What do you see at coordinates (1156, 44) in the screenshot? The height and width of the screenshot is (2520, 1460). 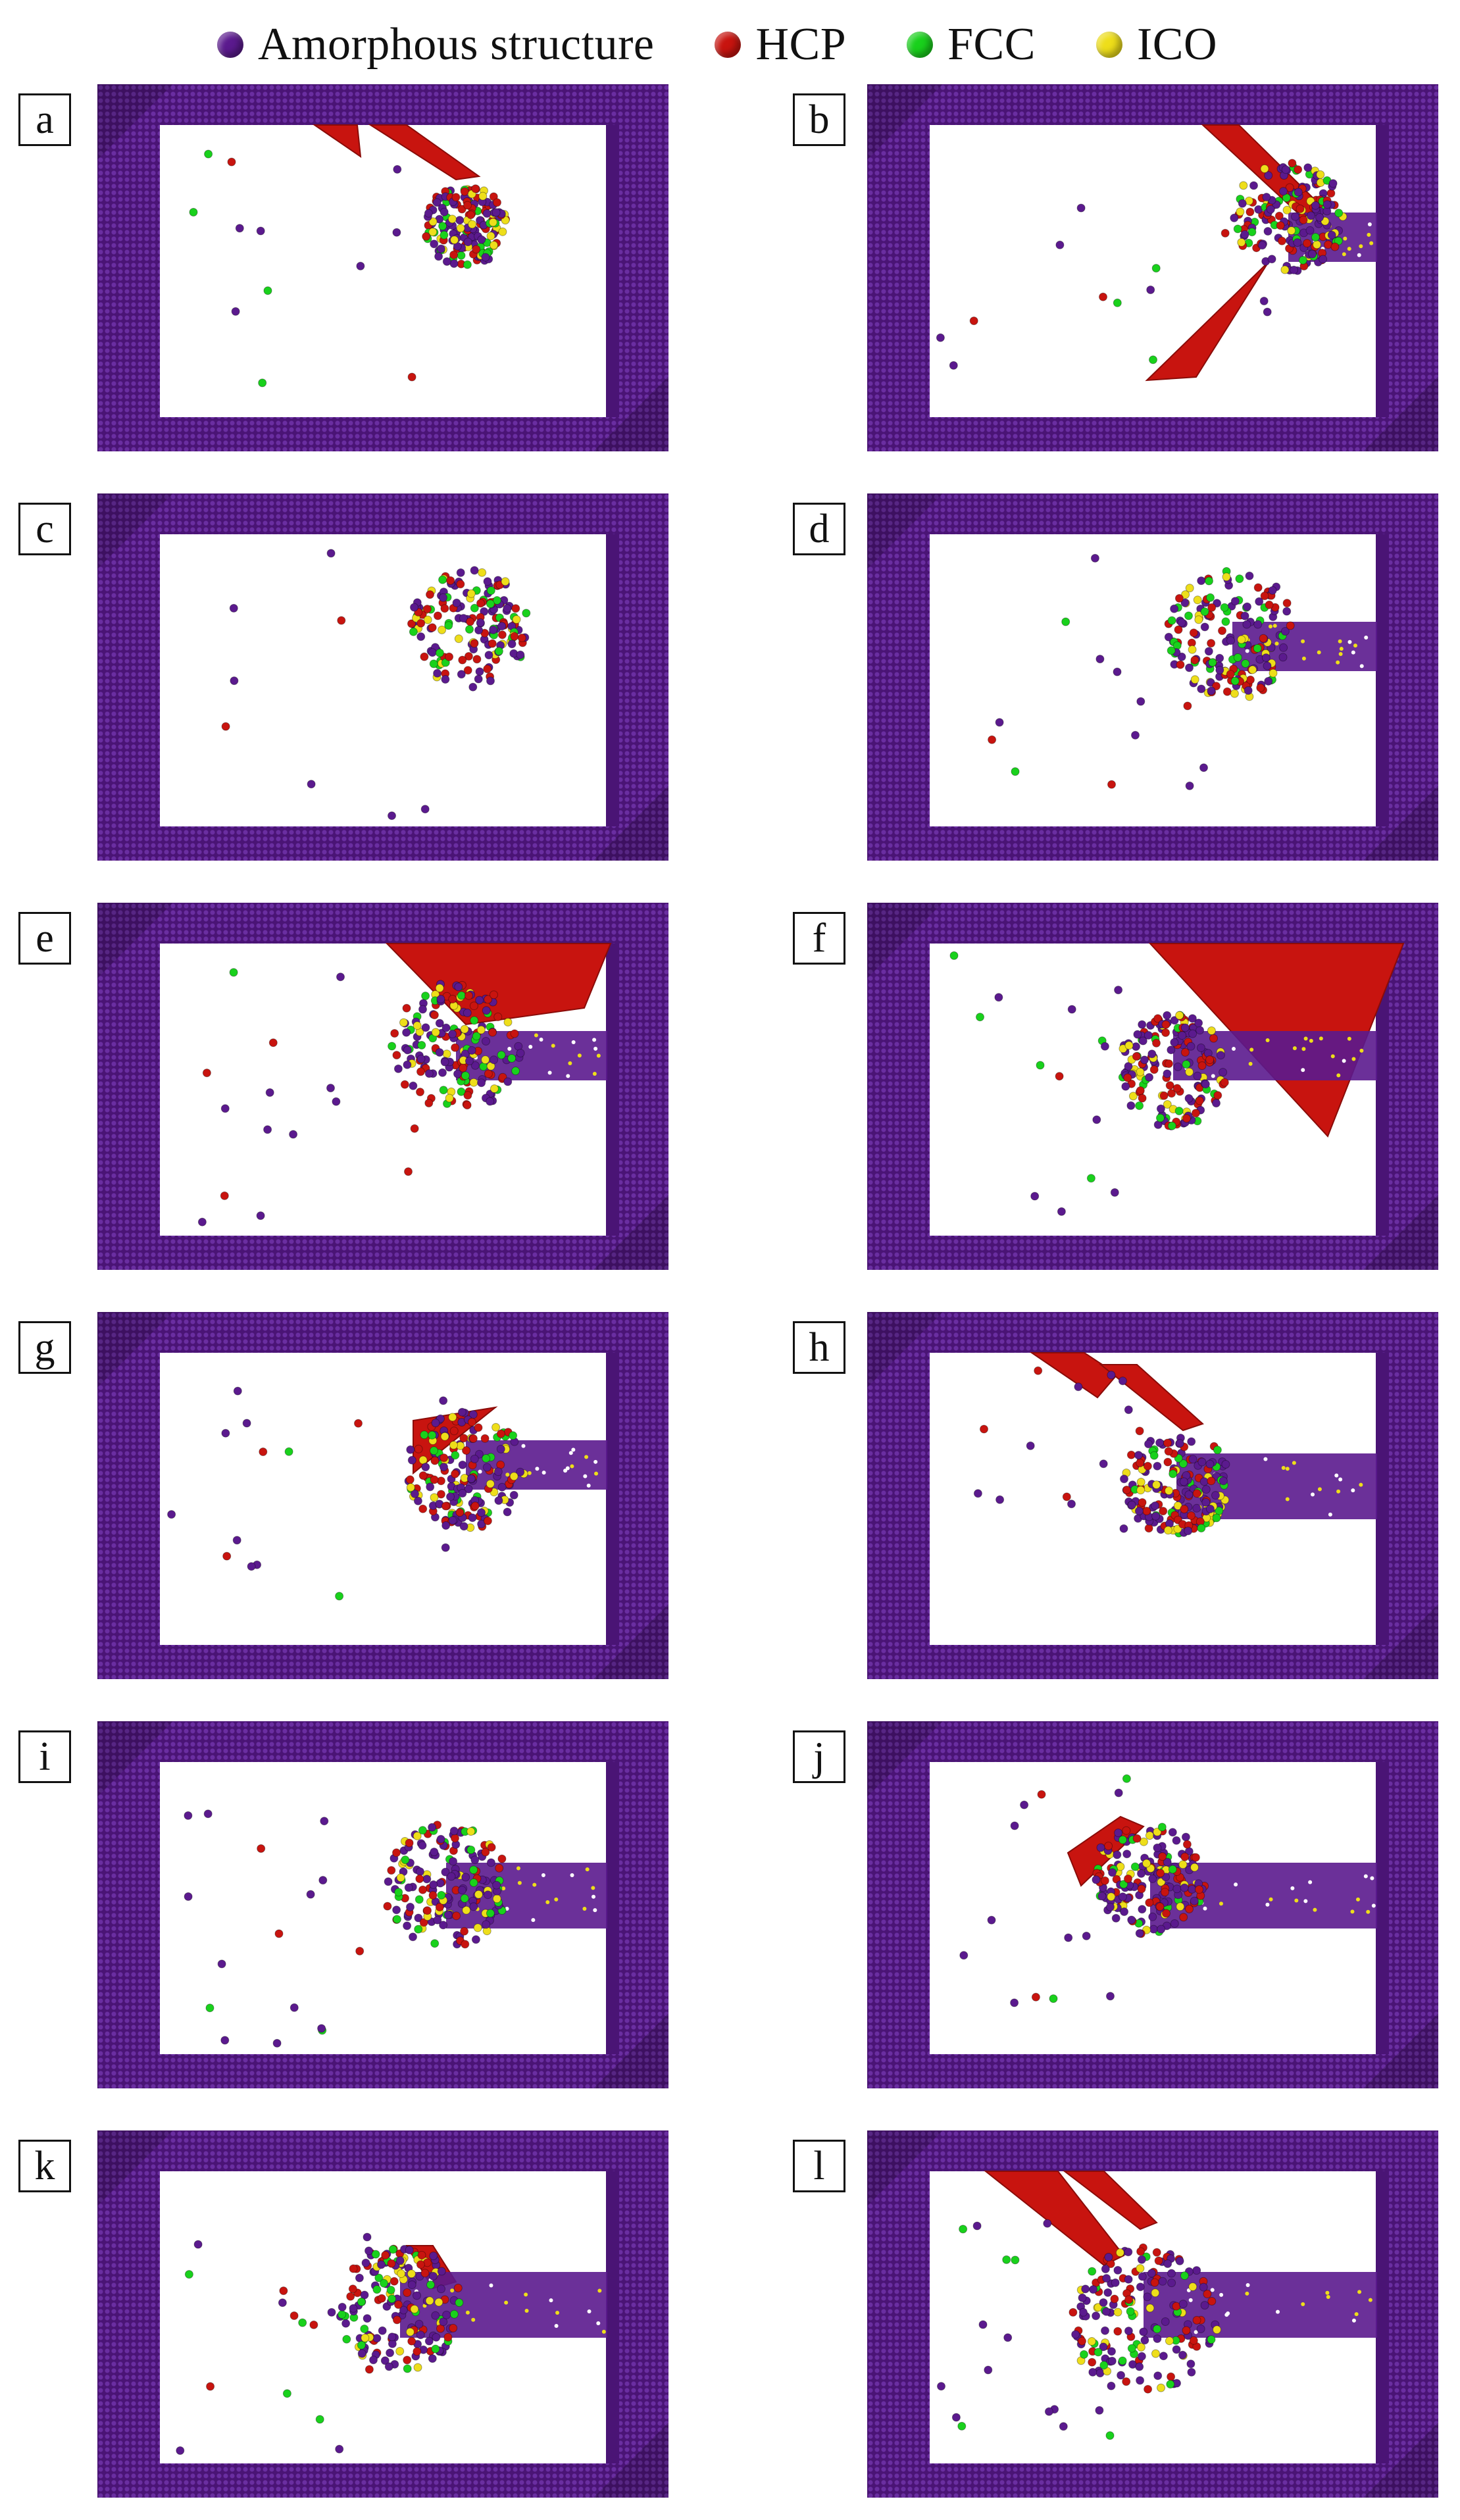 I see `legend-item-ico: ICO` at bounding box center [1156, 44].